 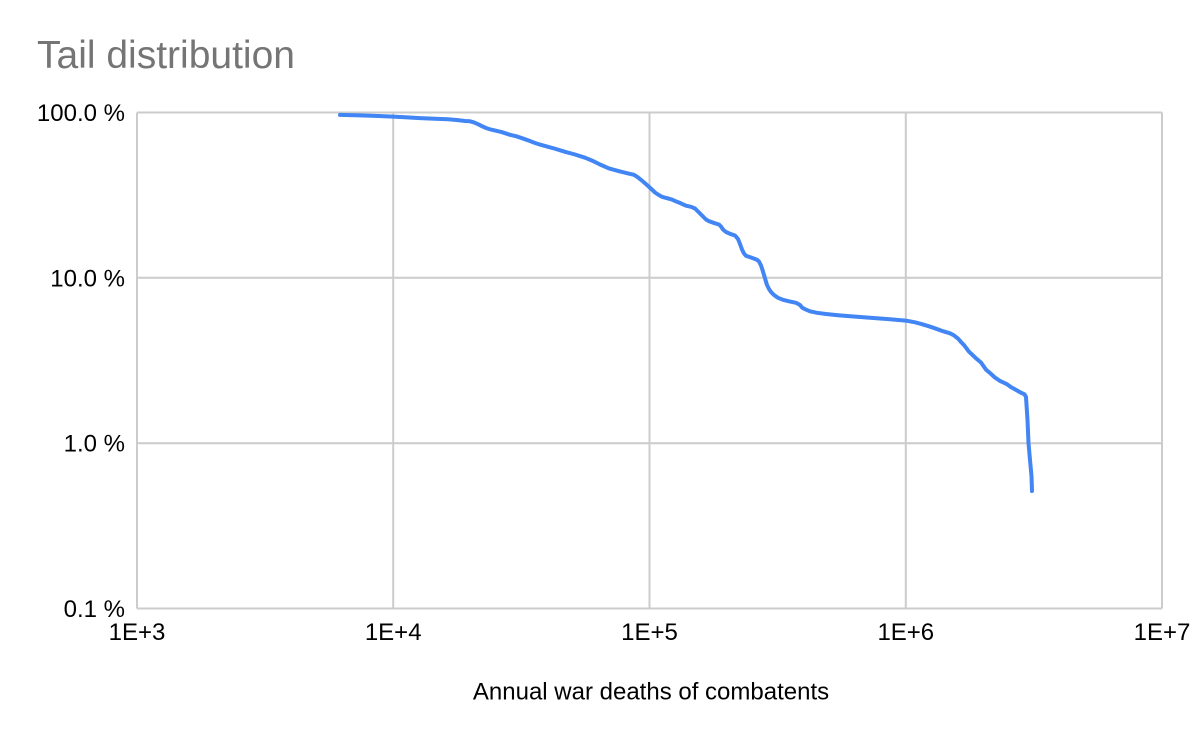 I want to click on svg-text: 1E+7, so click(x=1162, y=632).